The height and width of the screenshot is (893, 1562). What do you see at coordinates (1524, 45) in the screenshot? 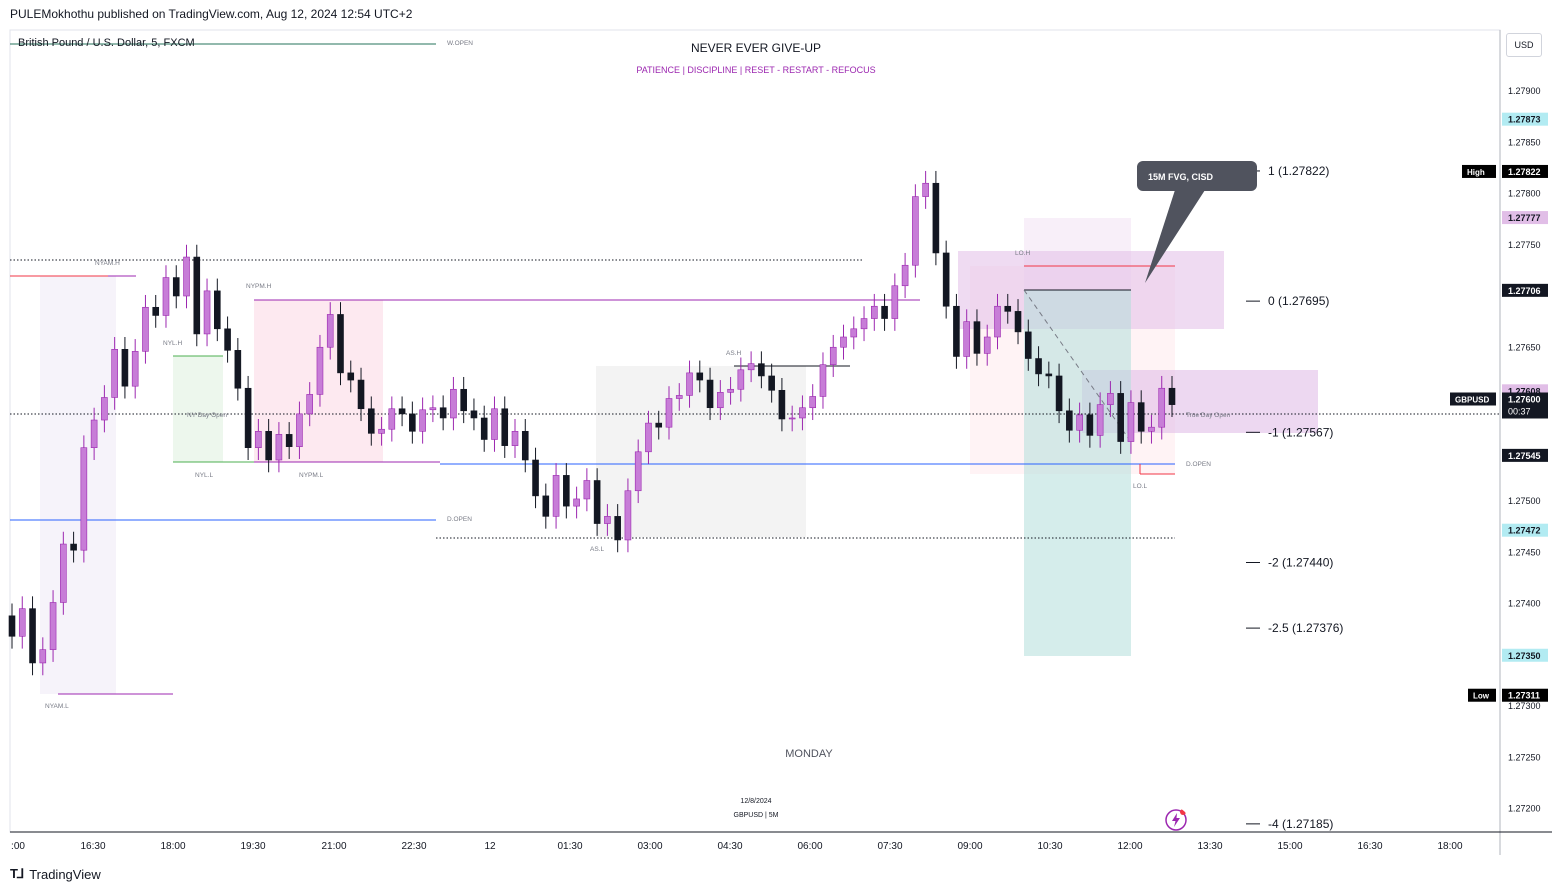
I see `currency-button: USD` at bounding box center [1524, 45].